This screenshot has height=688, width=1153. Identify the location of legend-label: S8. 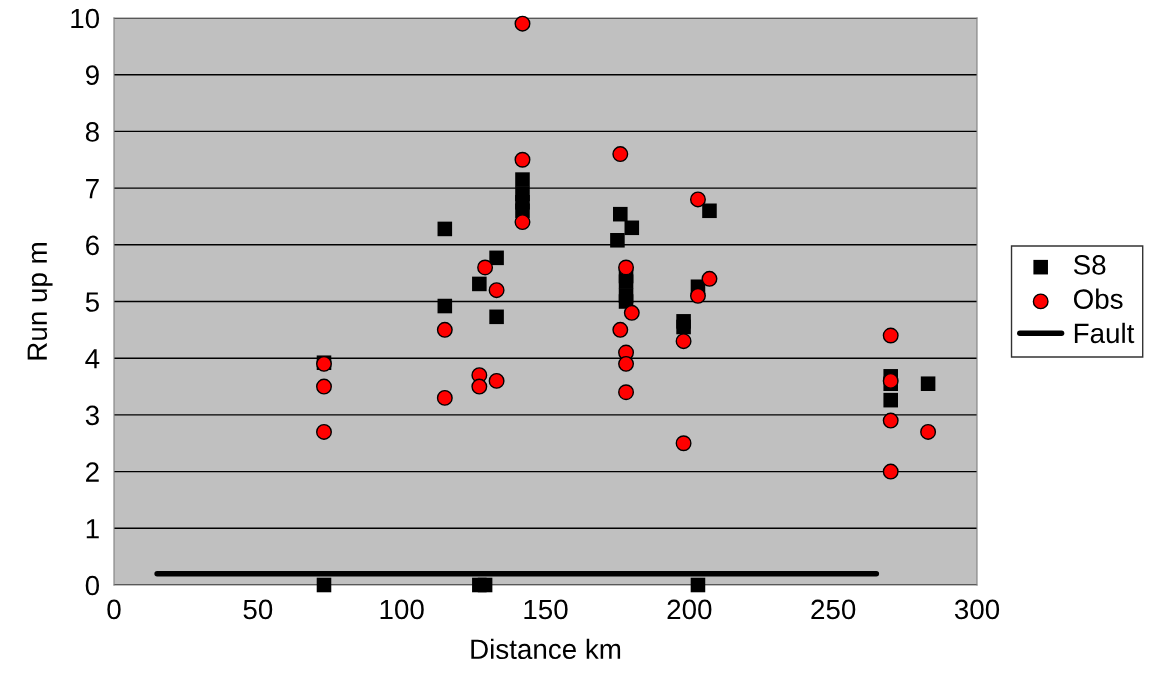
(1089, 265).